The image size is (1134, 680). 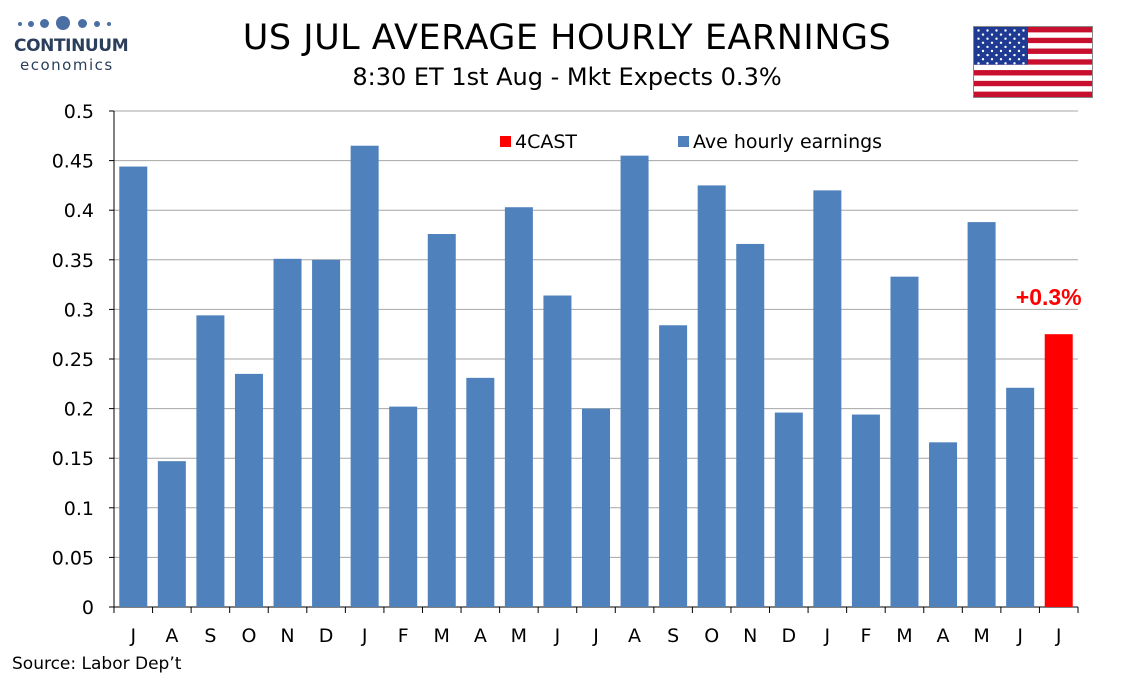 What do you see at coordinates (79, 310) in the screenshot?
I see `y-tick-label: 0.3` at bounding box center [79, 310].